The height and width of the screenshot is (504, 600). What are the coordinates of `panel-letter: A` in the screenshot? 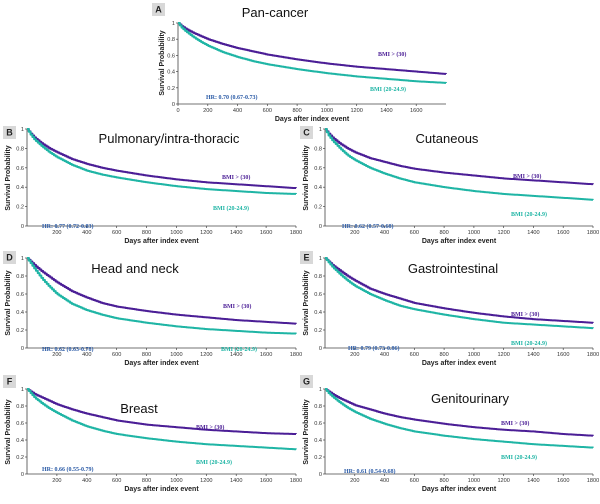 It's located at (158, 10).